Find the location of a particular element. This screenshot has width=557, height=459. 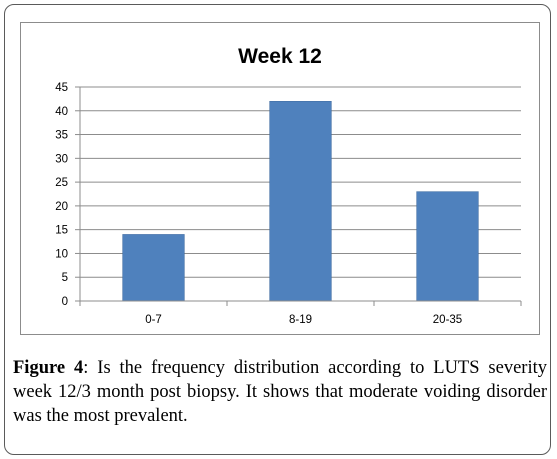

y-tick-label: 0 is located at coordinates (65, 302).